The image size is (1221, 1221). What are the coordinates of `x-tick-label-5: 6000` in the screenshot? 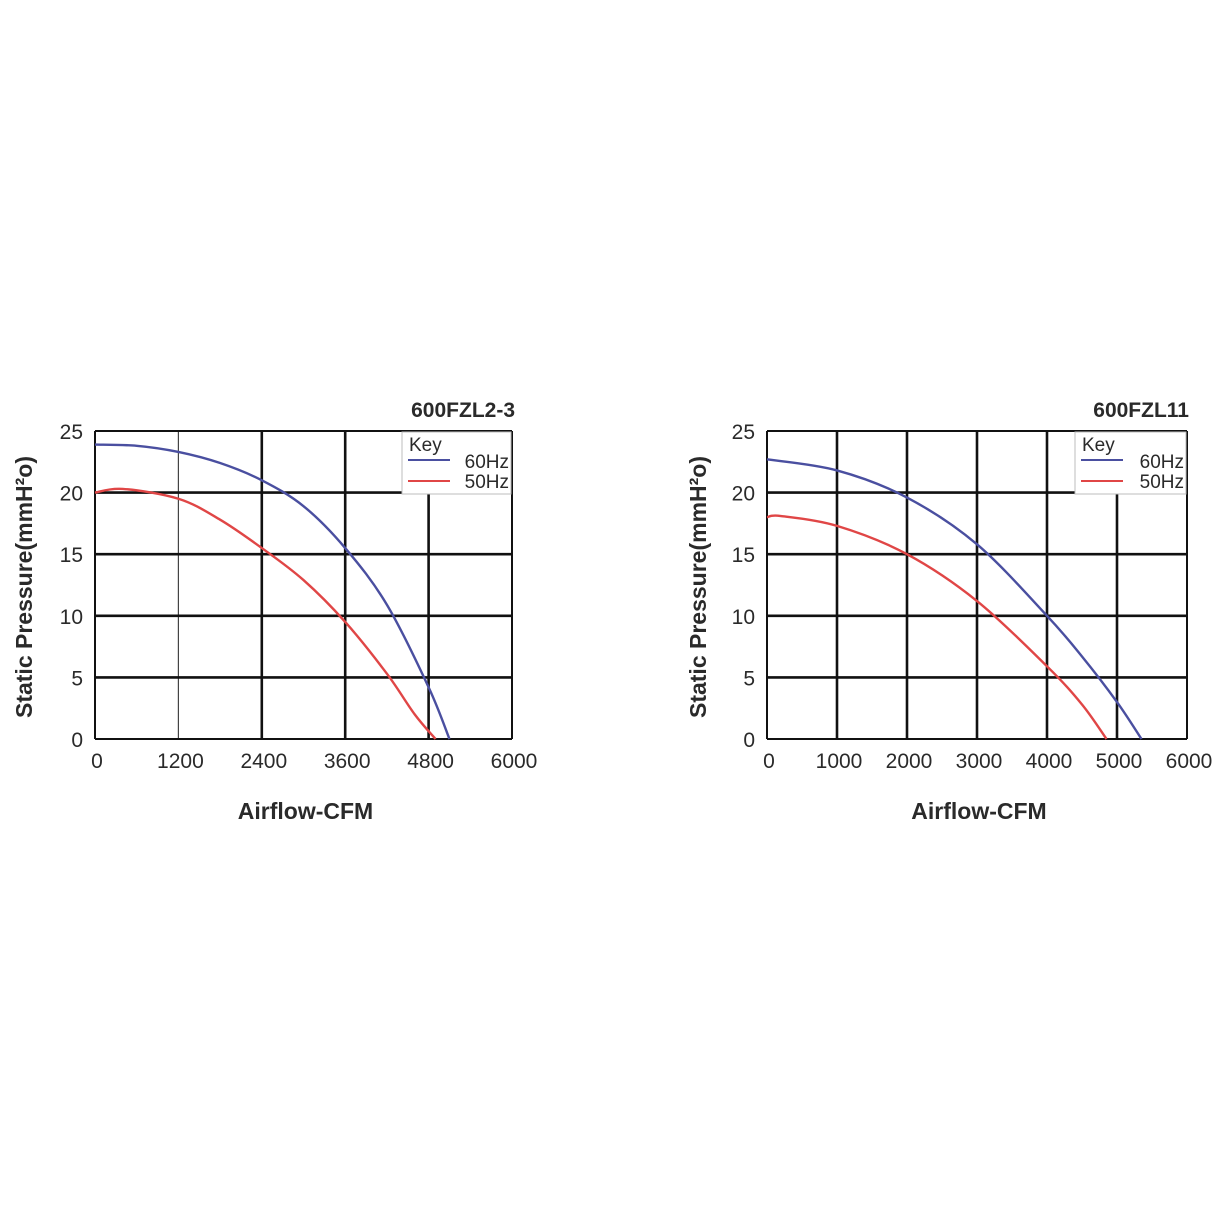 It's located at (514, 761).